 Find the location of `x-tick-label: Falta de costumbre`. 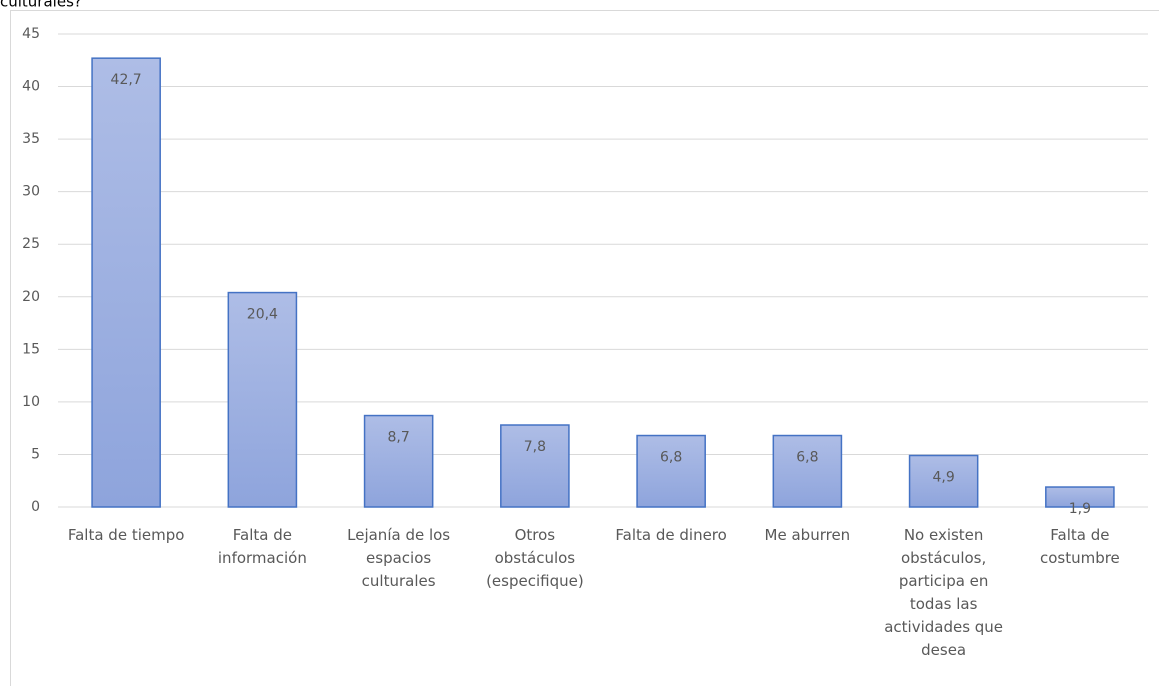

x-tick-label: Falta de costumbre is located at coordinates (1079, 546).